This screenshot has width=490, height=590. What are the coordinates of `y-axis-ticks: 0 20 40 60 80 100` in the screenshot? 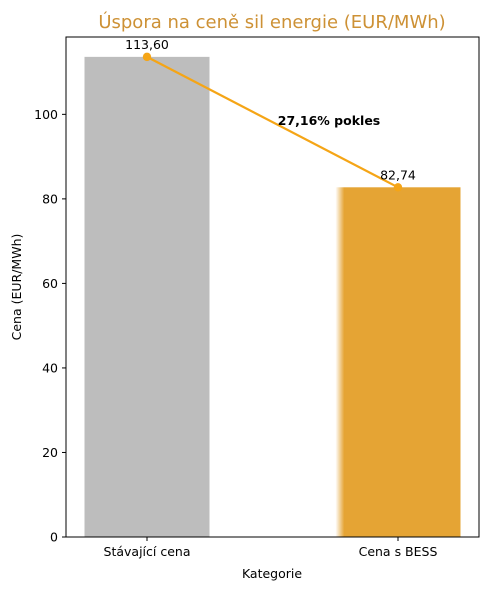 It's located at (50, 326).